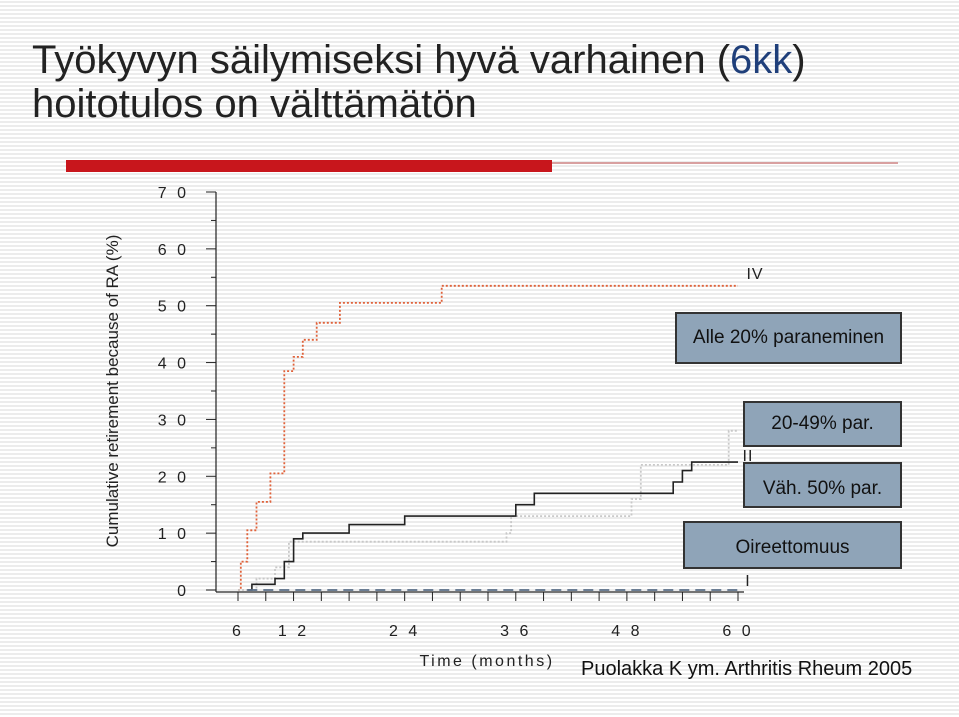 The image size is (959, 717). What do you see at coordinates (747, 669) in the screenshot?
I see `citation: Puolakka K ym. Arthritis Rheum 2005` at bounding box center [747, 669].